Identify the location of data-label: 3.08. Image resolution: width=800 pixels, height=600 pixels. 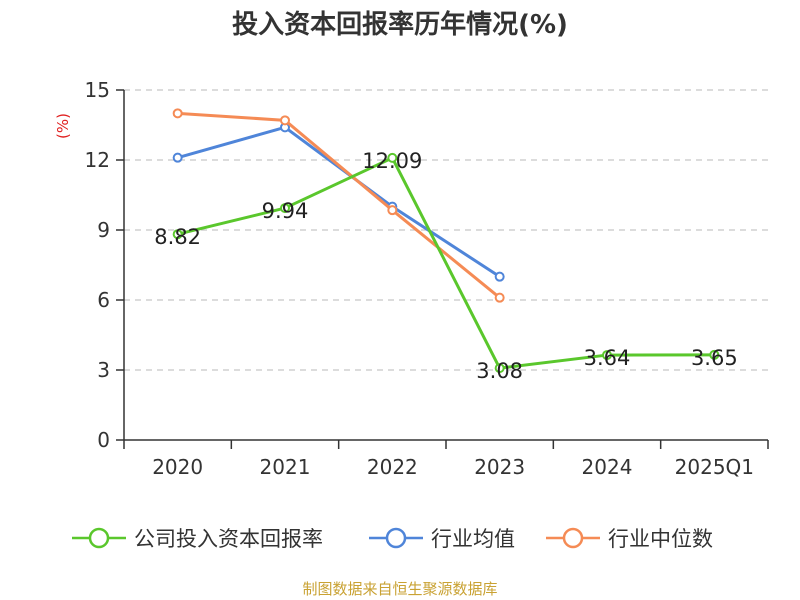
(499, 371).